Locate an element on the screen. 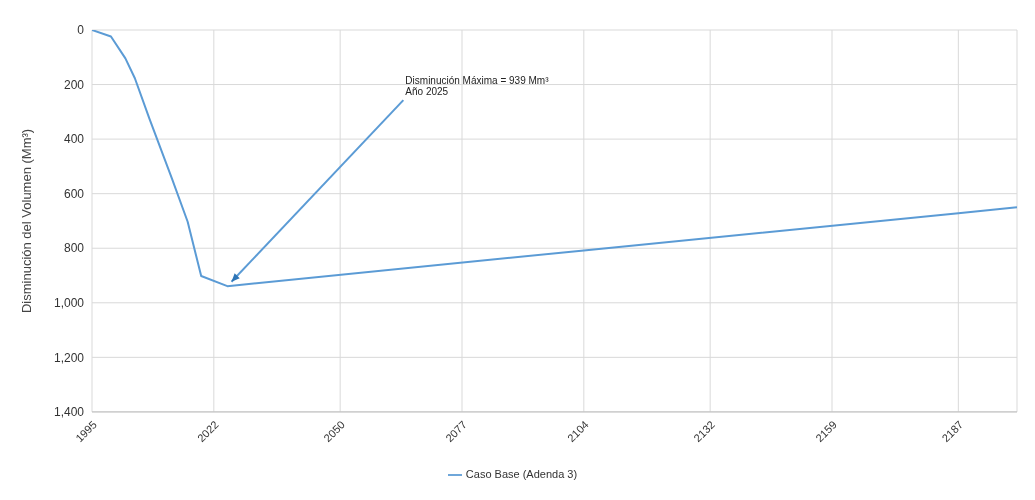 The image size is (1035, 500). legend-label: Caso Base (Adenda 3) is located at coordinates (521, 473).